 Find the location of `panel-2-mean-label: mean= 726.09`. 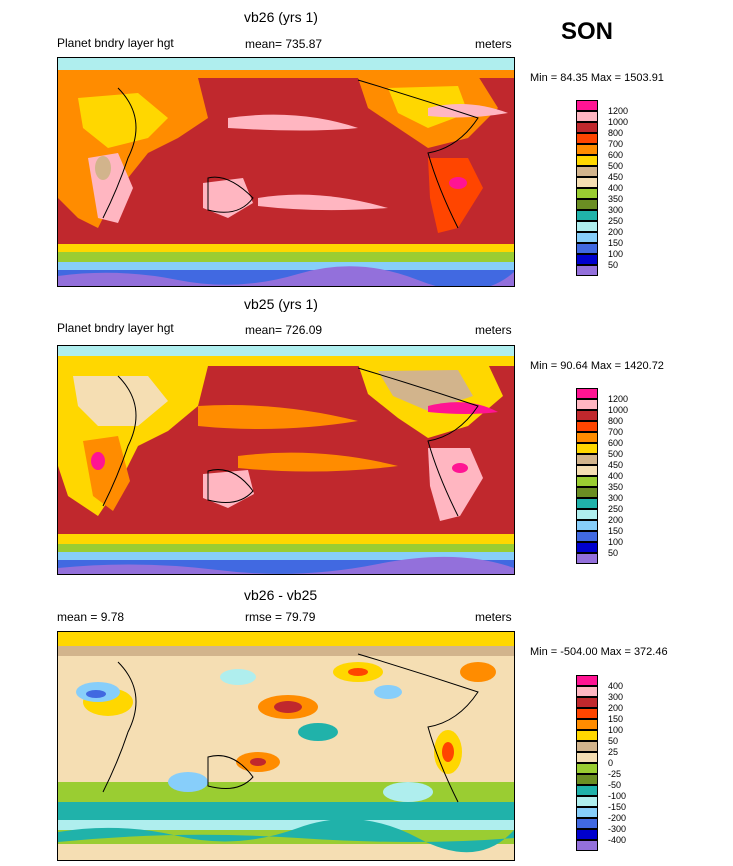

panel-2-mean-label: mean= 726.09 is located at coordinates (284, 330).